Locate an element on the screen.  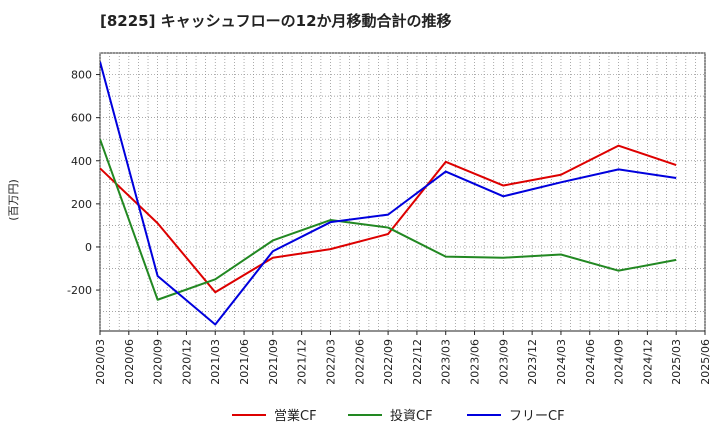
x-tick-label: 2024/06 is located at coordinates (590, 362).